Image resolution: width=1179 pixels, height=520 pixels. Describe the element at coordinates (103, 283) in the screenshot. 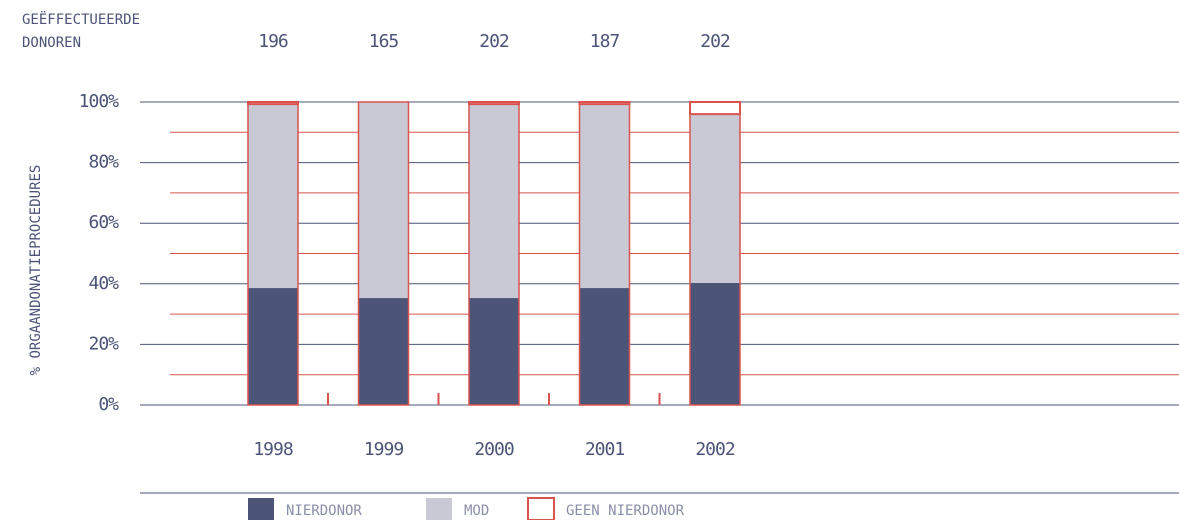

I see `y-tick-label: 40%` at that location.